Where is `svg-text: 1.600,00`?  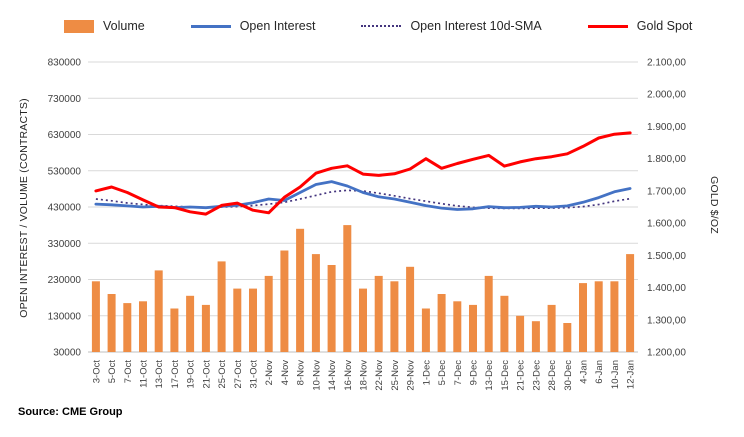 svg-text: 1.600,00 is located at coordinates (666, 224).